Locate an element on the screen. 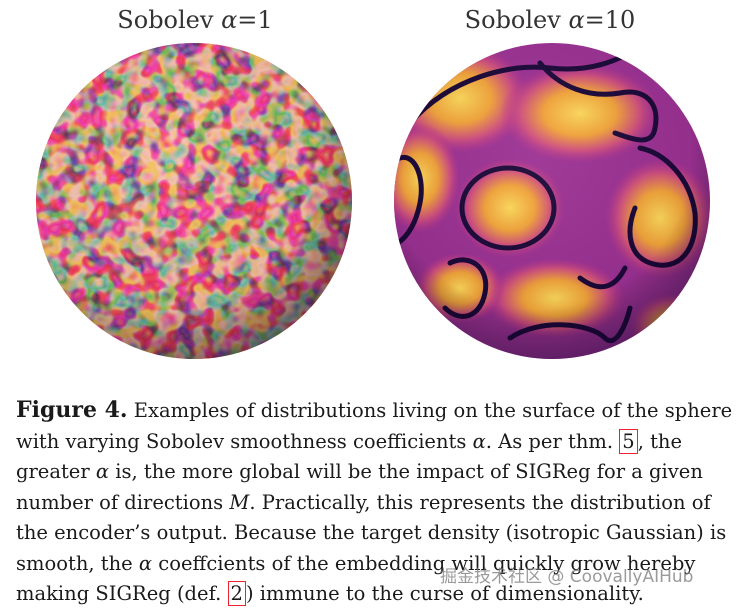 This screenshot has height=610, width=742. figure-label: Figure 4. is located at coordinates (72, 410).